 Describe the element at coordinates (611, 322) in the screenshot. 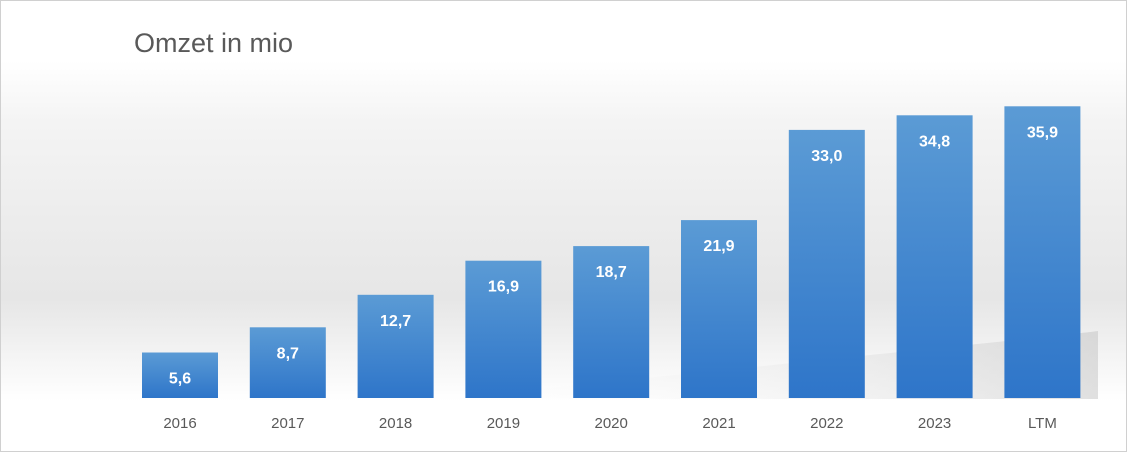

I see `bar-2020` at that location.